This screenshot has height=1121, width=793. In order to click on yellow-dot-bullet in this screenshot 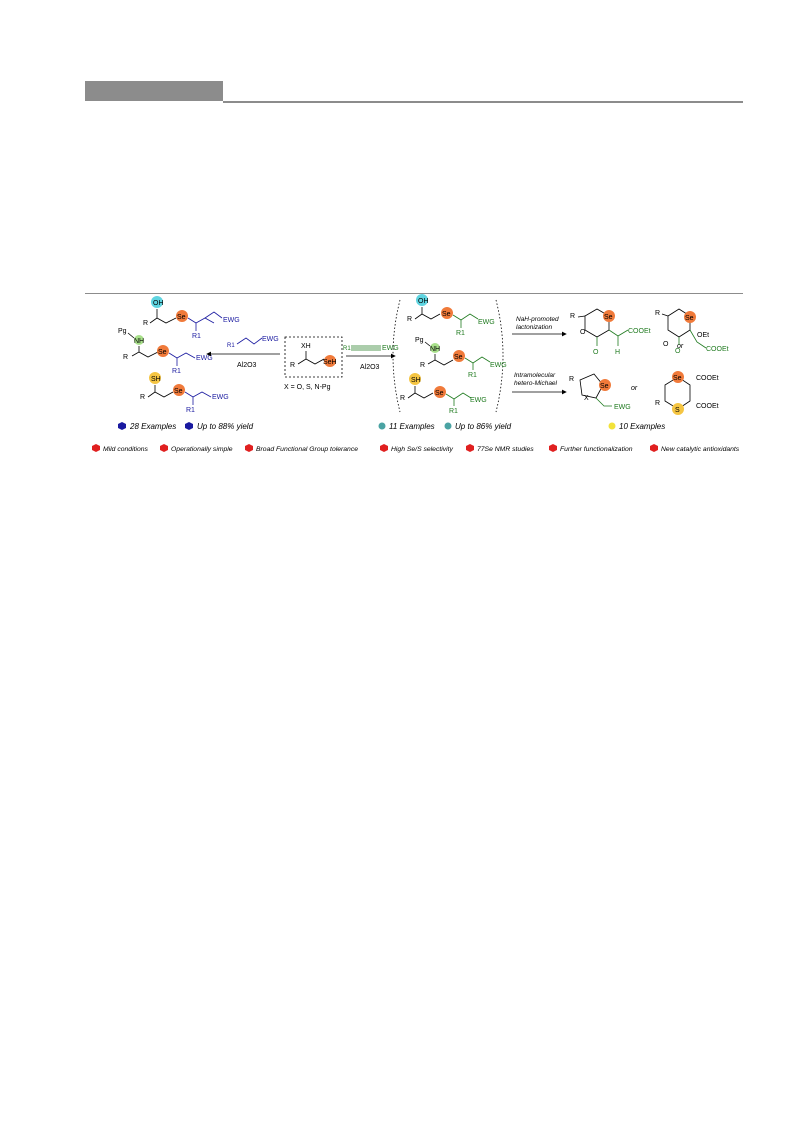, I will do `click(612, 426)`.